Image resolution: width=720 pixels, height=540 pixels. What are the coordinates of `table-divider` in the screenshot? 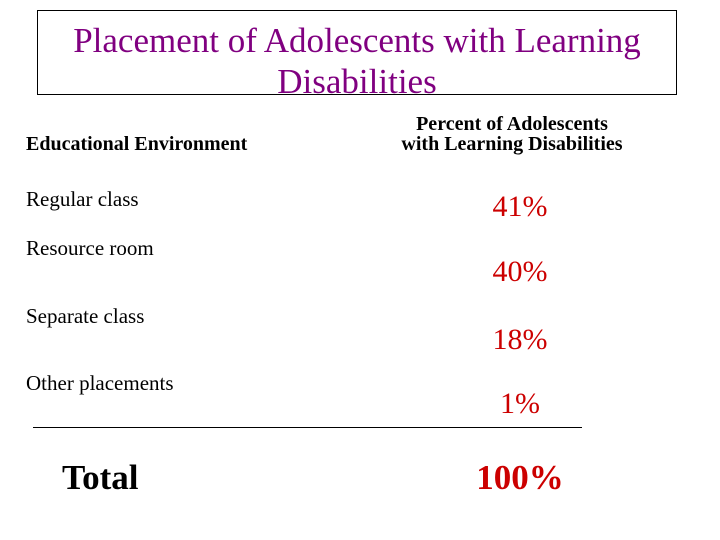 It's located at (307, 427).